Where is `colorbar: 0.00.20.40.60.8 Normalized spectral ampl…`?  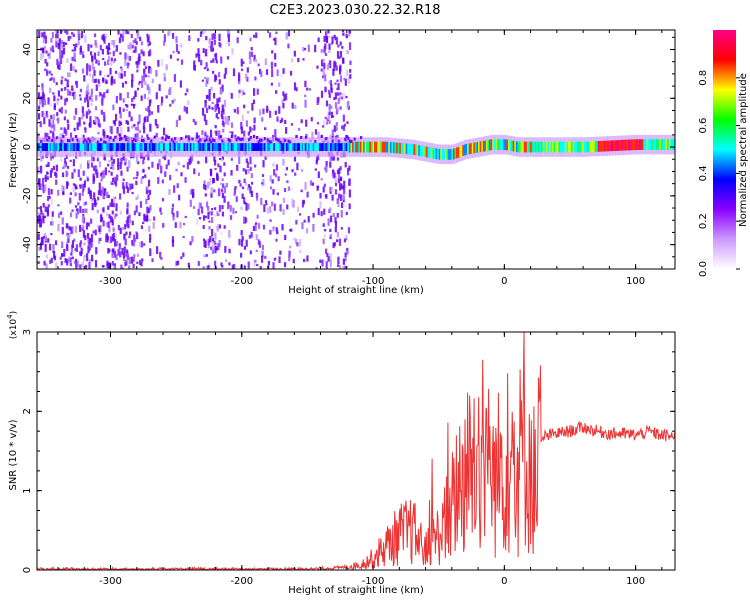 colorbar: 0.00.20.40.60.8 Normalized spectral ampl… is located at coordinates (723, 153).